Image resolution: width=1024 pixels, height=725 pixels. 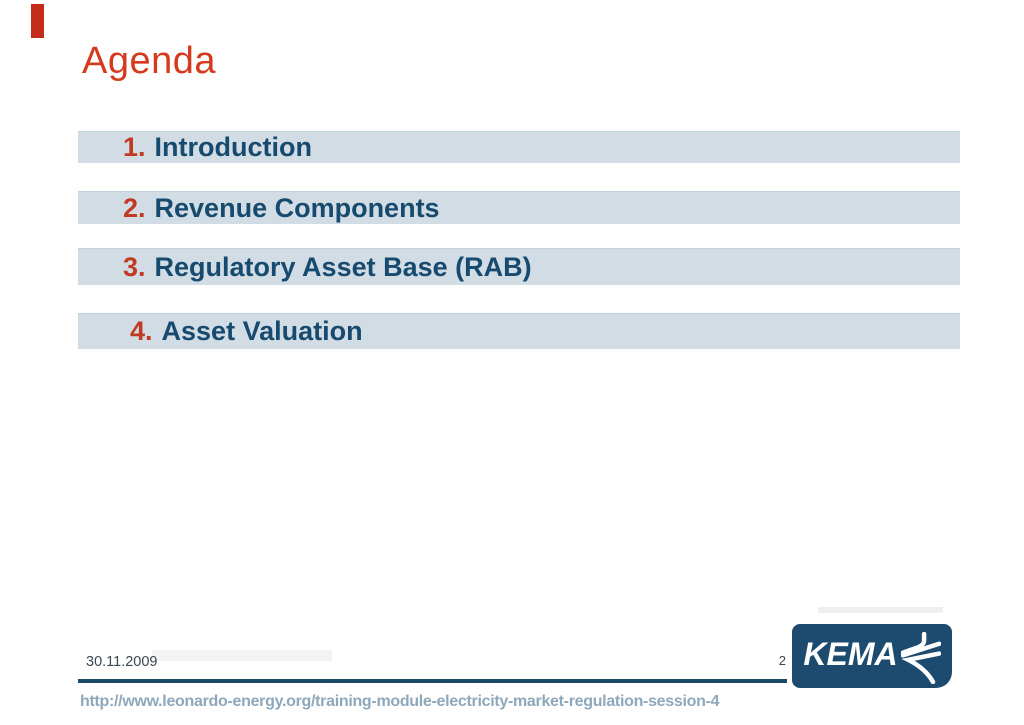 I want to click on agenda-item-number: 2., so click(x=134, y=207).